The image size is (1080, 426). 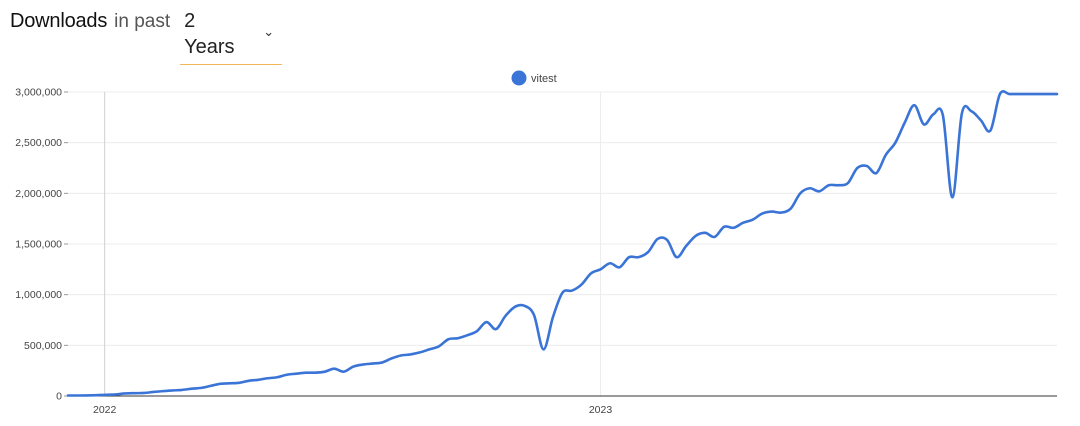 What do you see at coordinates (43, 346) in the screenshot?
I see `y-tick-label: 500,000` at bounding box center [43, 346].